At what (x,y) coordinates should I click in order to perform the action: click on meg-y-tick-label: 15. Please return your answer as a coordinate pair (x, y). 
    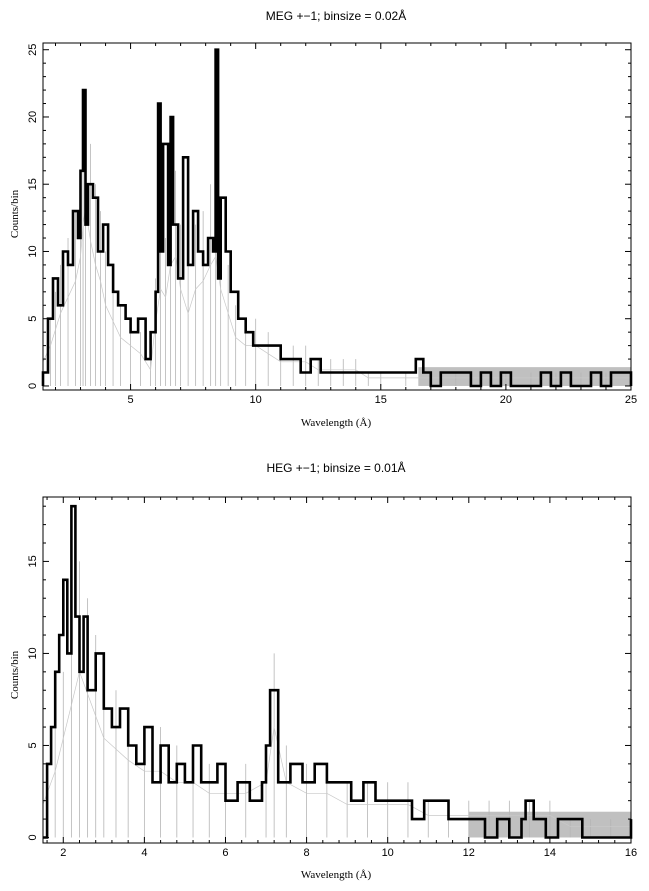
    Looking at the image, I should click on (33, 184).